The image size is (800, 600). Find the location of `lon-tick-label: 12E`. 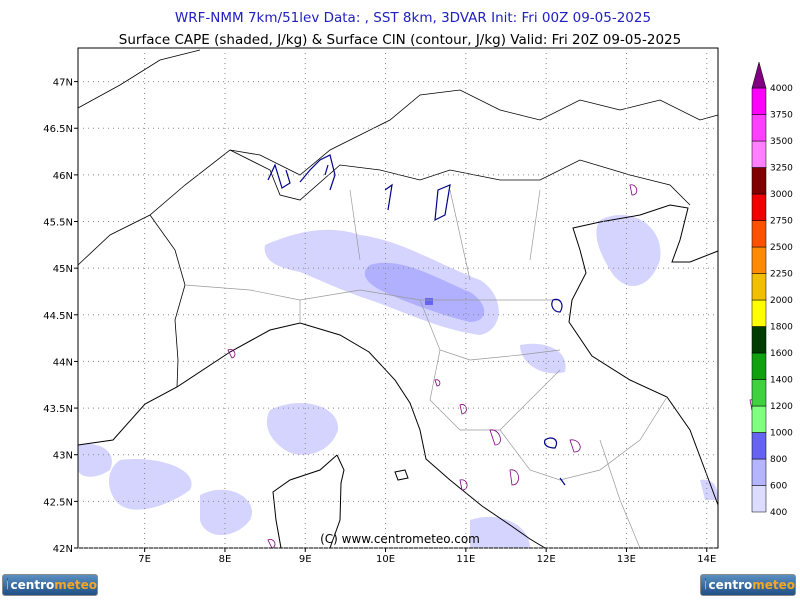

lon-tick-label: 12E is located at coordinates (546, 559).